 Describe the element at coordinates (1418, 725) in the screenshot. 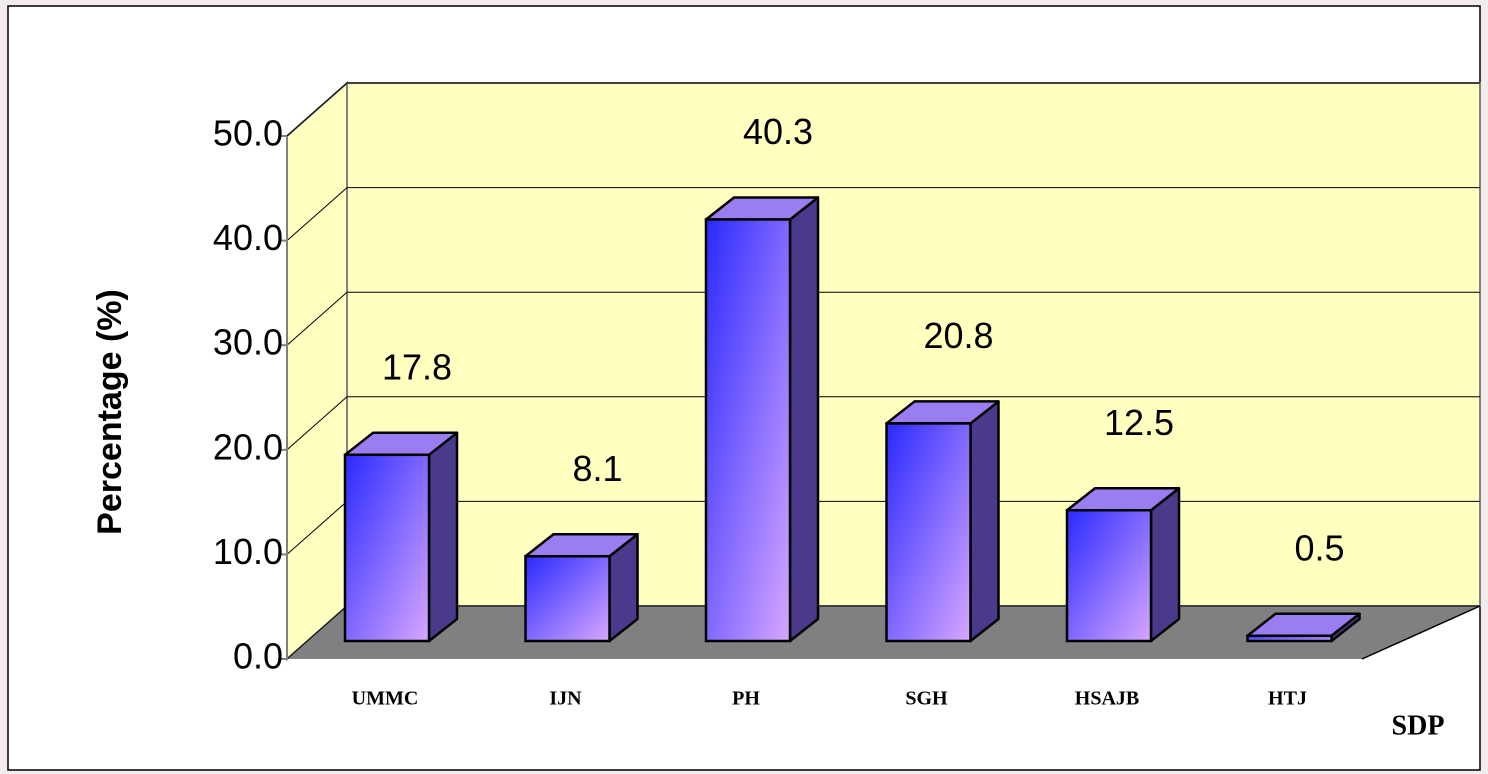

I see `x-axis-label: SDP` at that location.